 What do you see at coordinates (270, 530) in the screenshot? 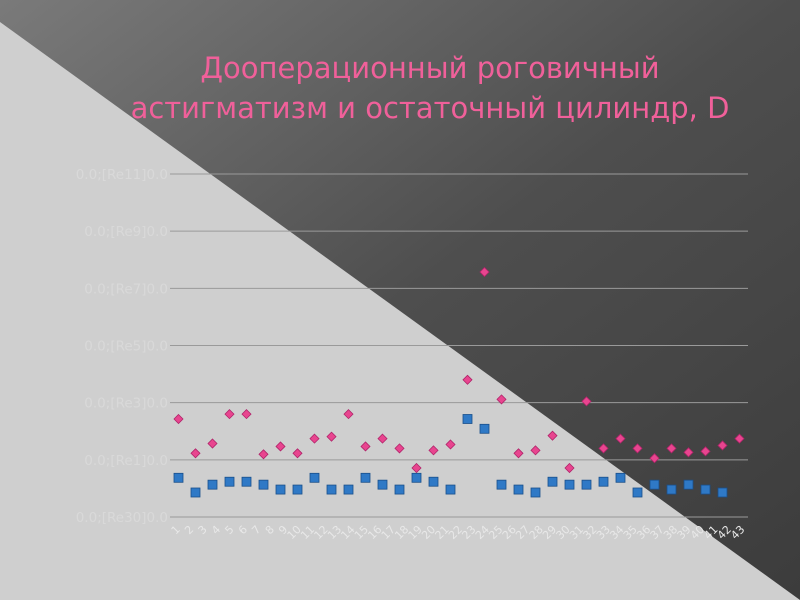
I see `x-tick-label: 8` at bounding box center [270, 530].